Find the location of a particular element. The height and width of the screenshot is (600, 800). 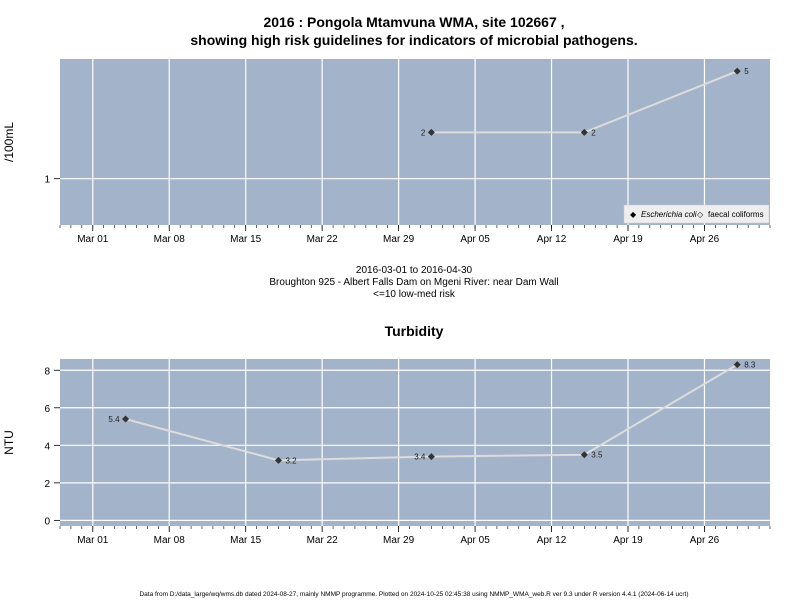

data-label: 3.4 is located at coordinates (420, 457).